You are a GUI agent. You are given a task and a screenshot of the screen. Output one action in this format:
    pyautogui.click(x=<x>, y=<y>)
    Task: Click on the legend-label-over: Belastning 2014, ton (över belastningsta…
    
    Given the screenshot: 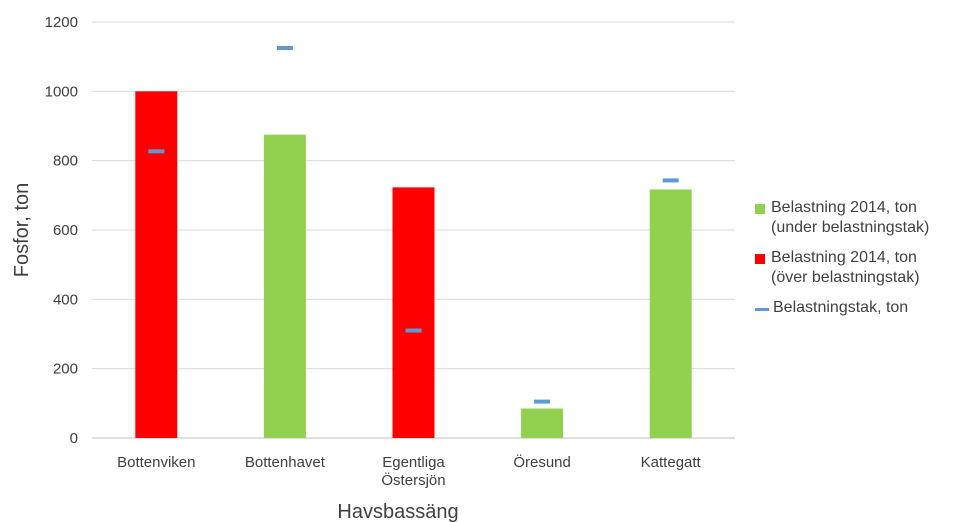 What is the action you would take?
    pyautogui.click(x=845, y=267)
    